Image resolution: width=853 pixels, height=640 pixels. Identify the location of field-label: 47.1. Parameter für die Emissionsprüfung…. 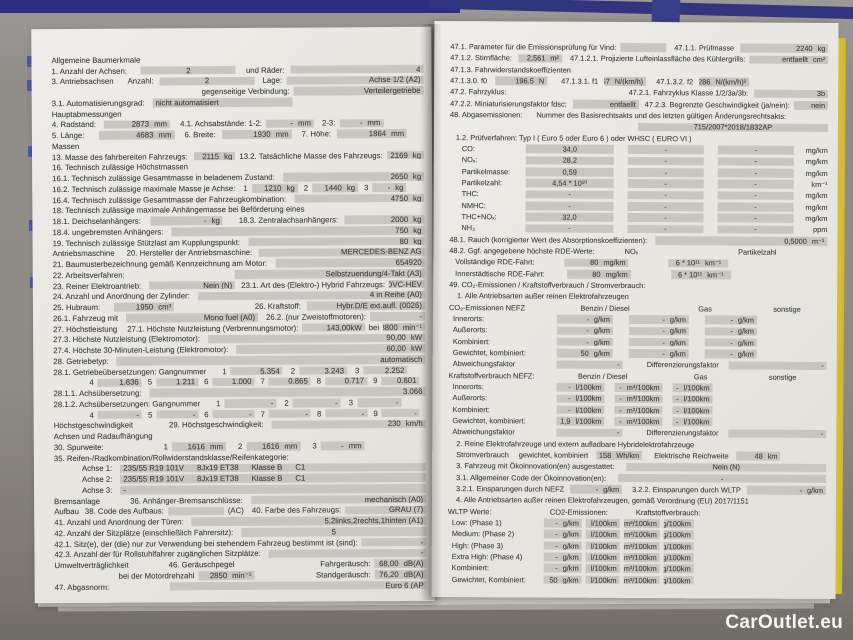
(533, 47).